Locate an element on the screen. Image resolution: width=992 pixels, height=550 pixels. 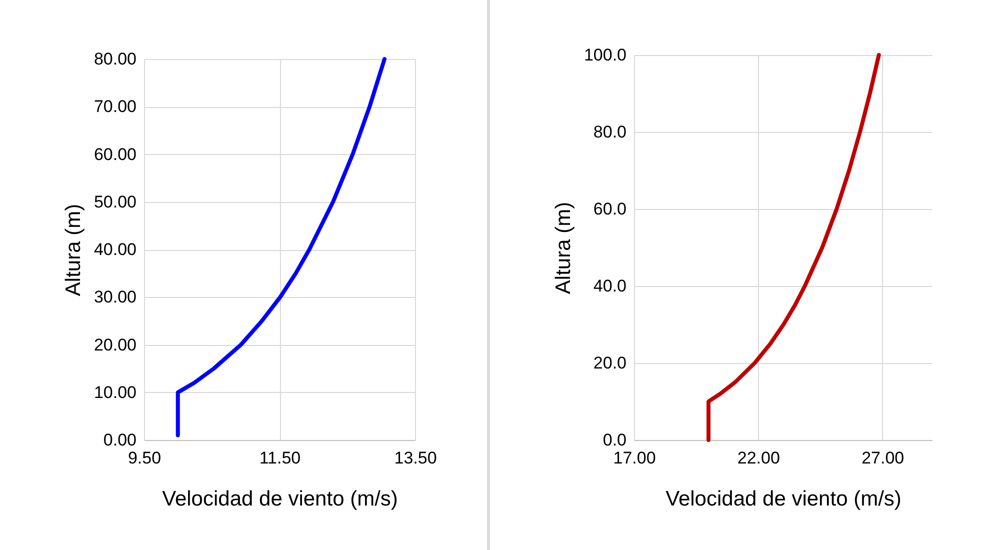
y-tick-label: 40.0 is located at coordinates (609, 286).